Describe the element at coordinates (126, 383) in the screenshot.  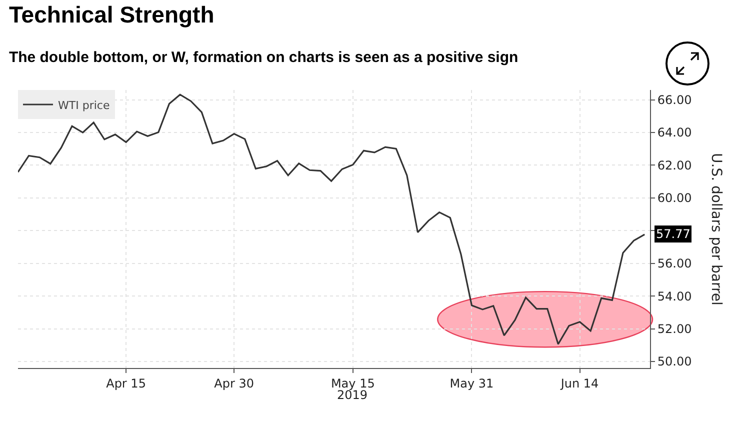
I see `x-tick-label: Apr 15` at that location.